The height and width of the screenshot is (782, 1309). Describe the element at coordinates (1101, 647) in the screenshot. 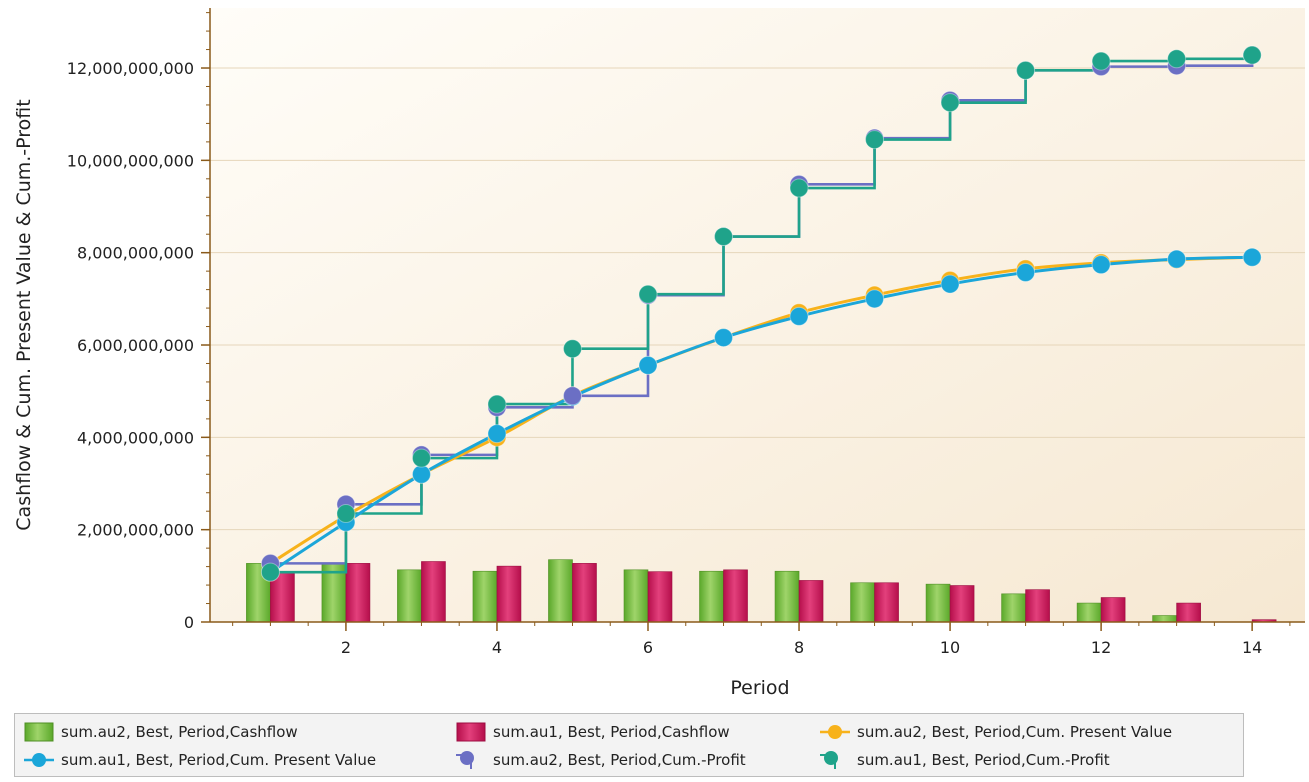

I see `x-tick-label: 12` at that location.